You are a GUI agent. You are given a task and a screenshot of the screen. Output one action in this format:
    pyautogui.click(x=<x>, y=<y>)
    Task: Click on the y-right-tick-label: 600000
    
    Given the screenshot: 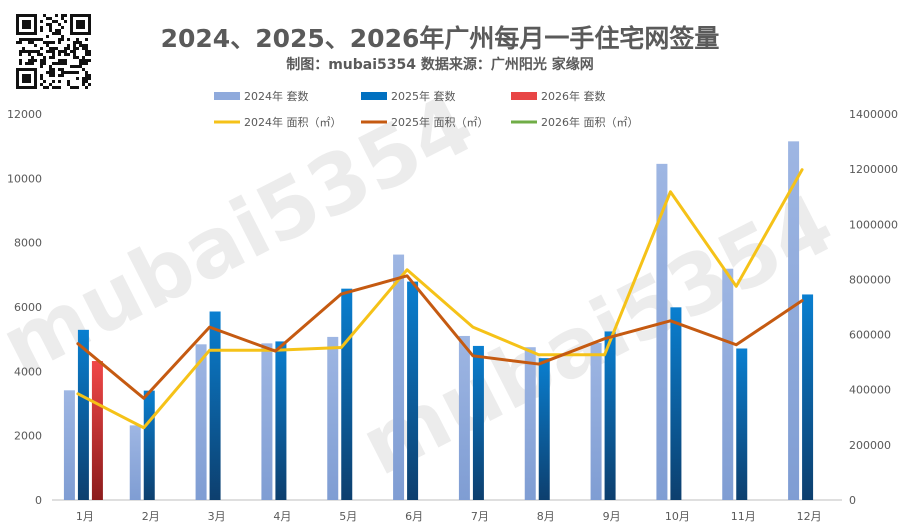 What is the action you would take?
    pyautogui.click(x=870, y=335)
    